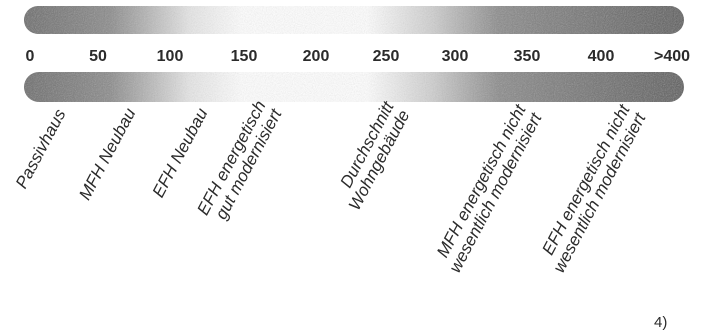 This screenshot has width=708, height=334. Describe the element at coordinates (98, 56) in the screenshot. I see `scale-tick-label: 50` at that location.